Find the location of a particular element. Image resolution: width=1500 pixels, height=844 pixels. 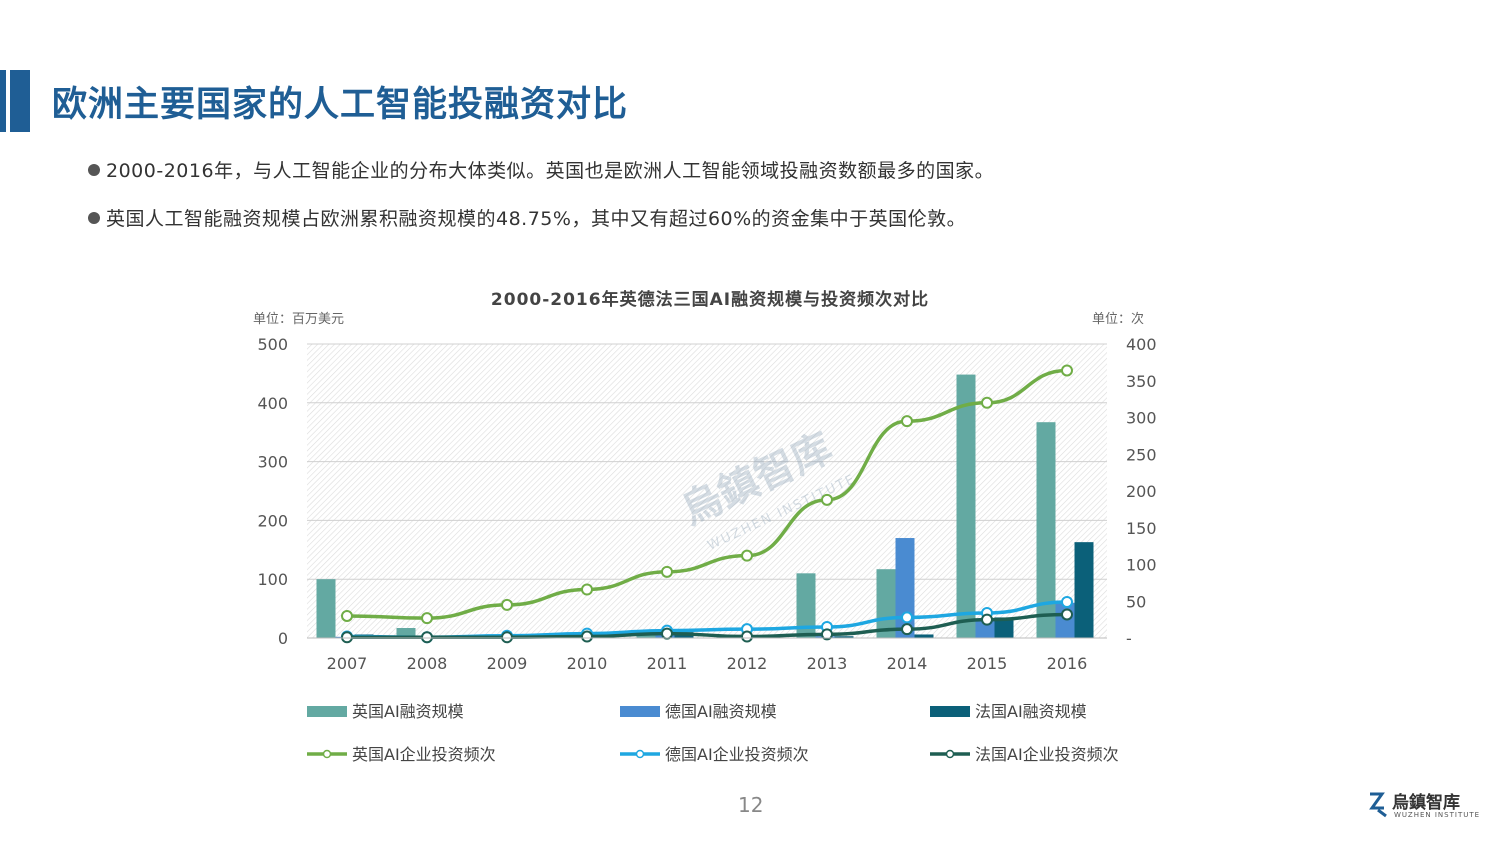

right-tick-label: 150 is located at coordinates (1141, 528).